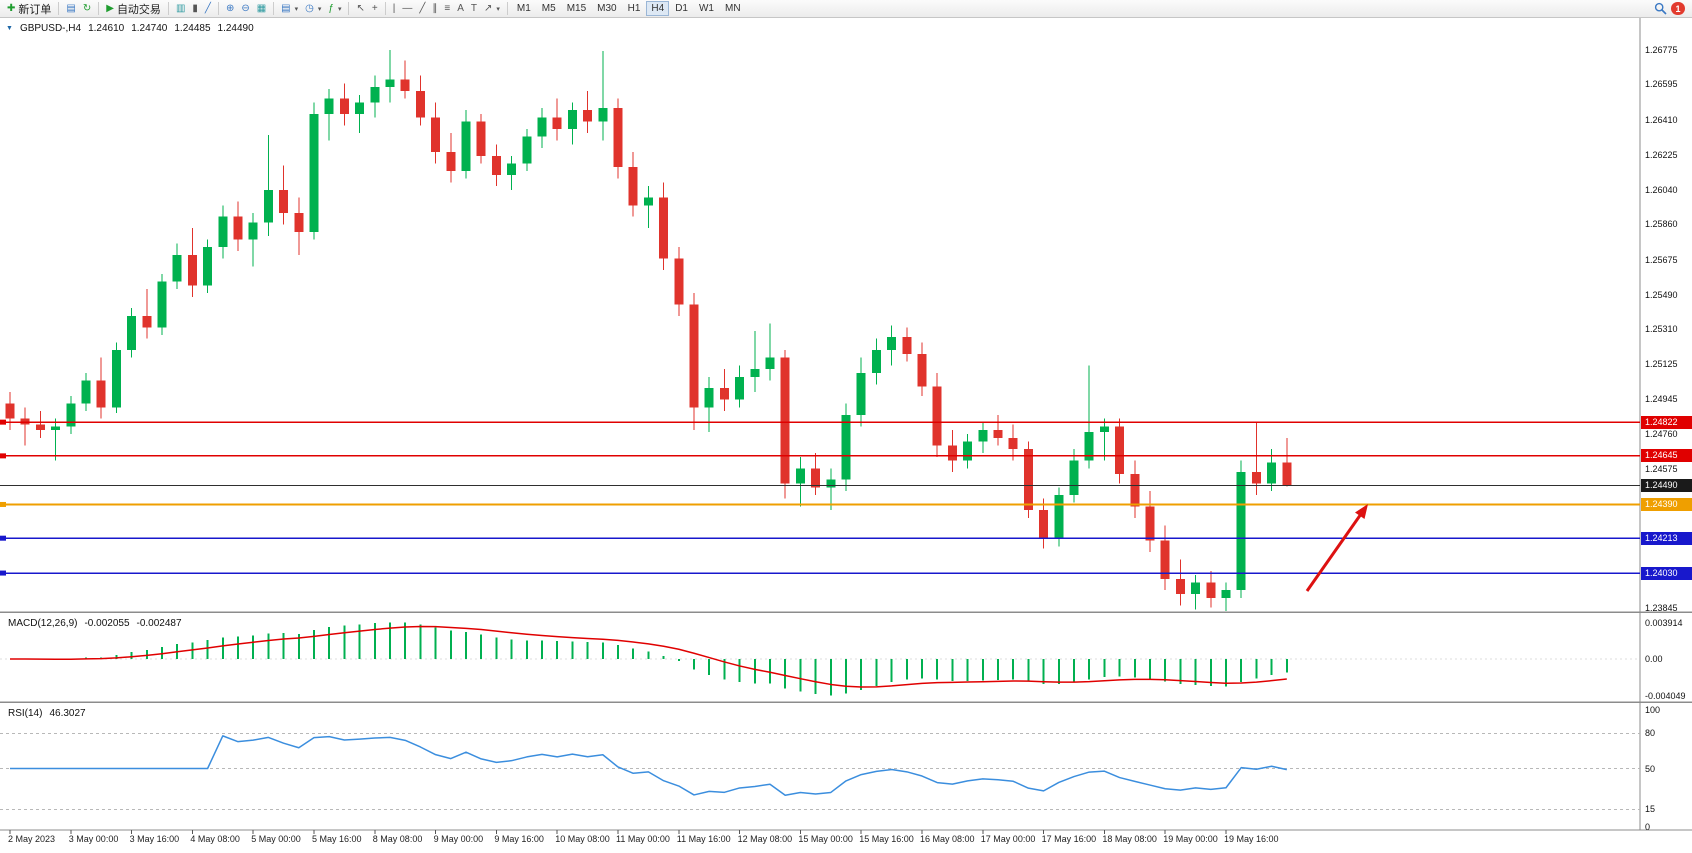 Image resolution: width=1692 pixels, height=853 pixels. I want to click on auto-trading-button: ▶ 自动交易, so click(133, 9).